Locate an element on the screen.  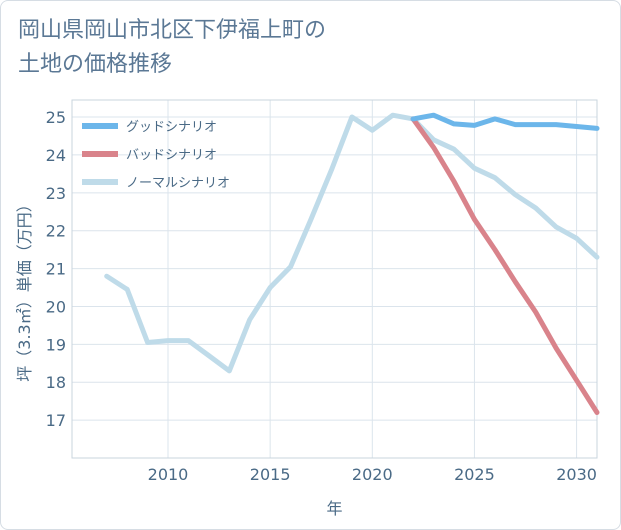
y-tick-label-23: 23 is located at coordinates (56, 193).